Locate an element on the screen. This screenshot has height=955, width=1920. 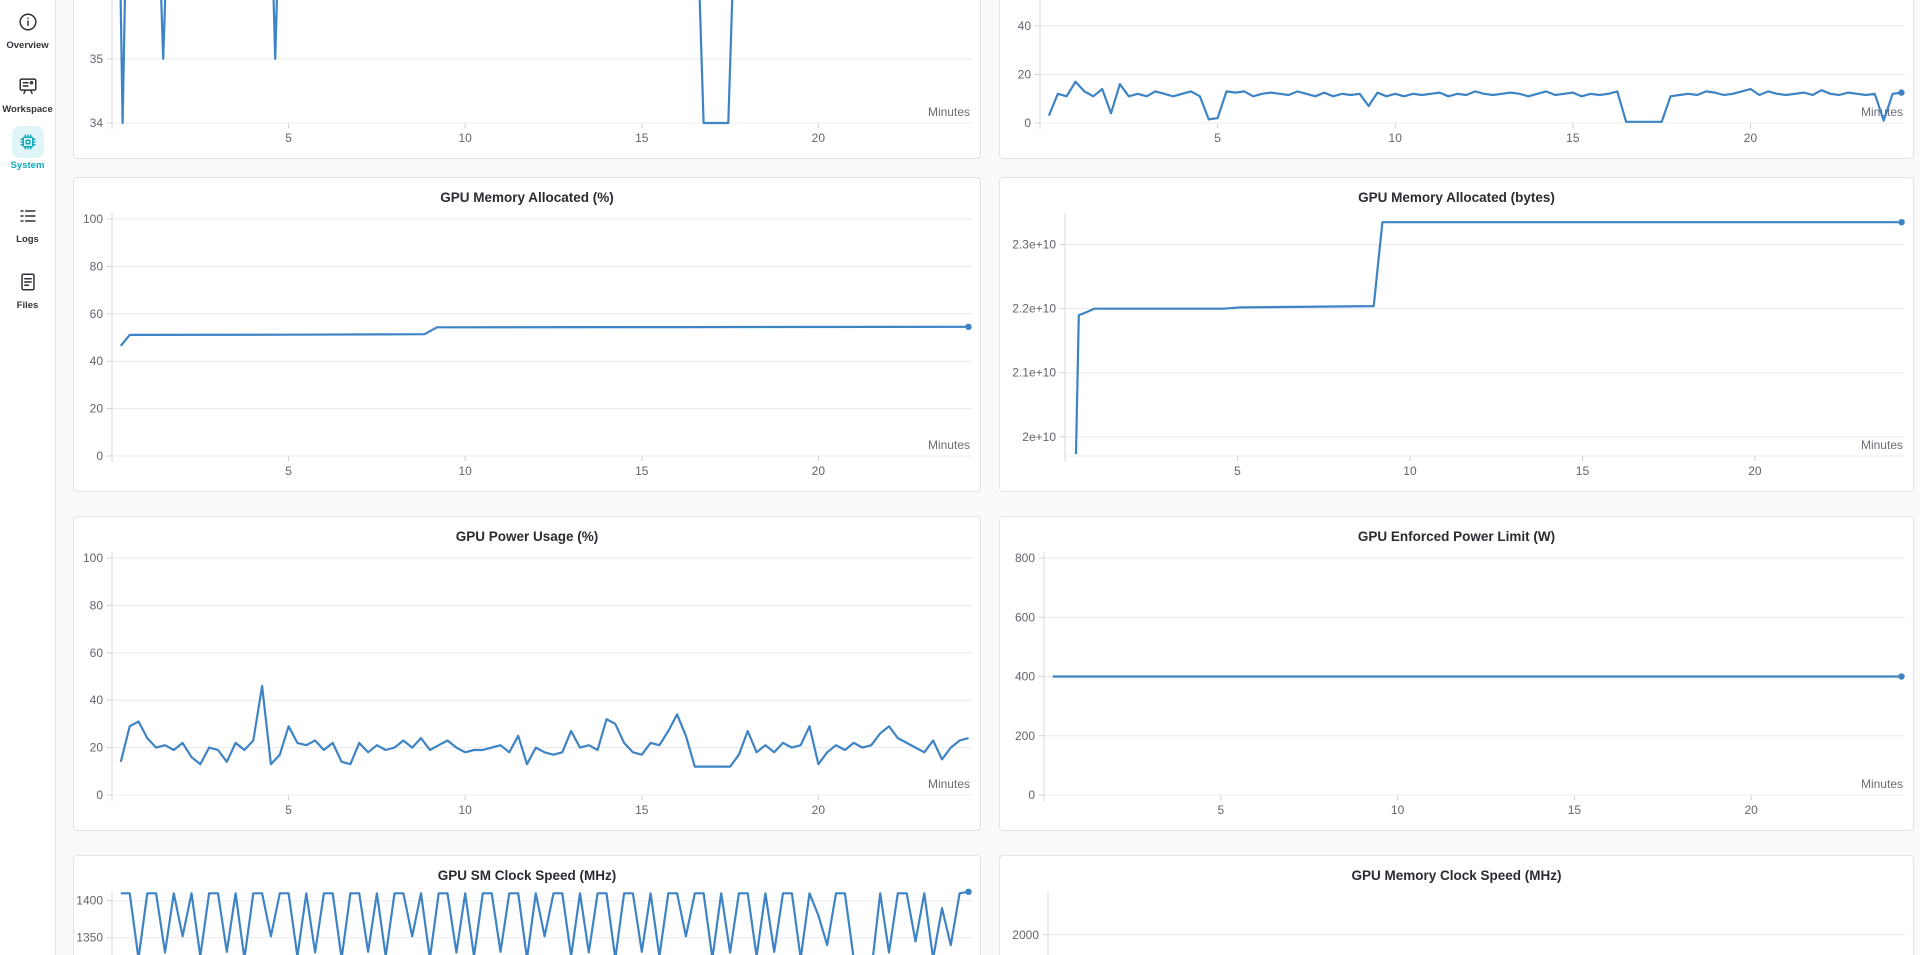
sidebar-label-system: System is located at coordinates (27, 165).